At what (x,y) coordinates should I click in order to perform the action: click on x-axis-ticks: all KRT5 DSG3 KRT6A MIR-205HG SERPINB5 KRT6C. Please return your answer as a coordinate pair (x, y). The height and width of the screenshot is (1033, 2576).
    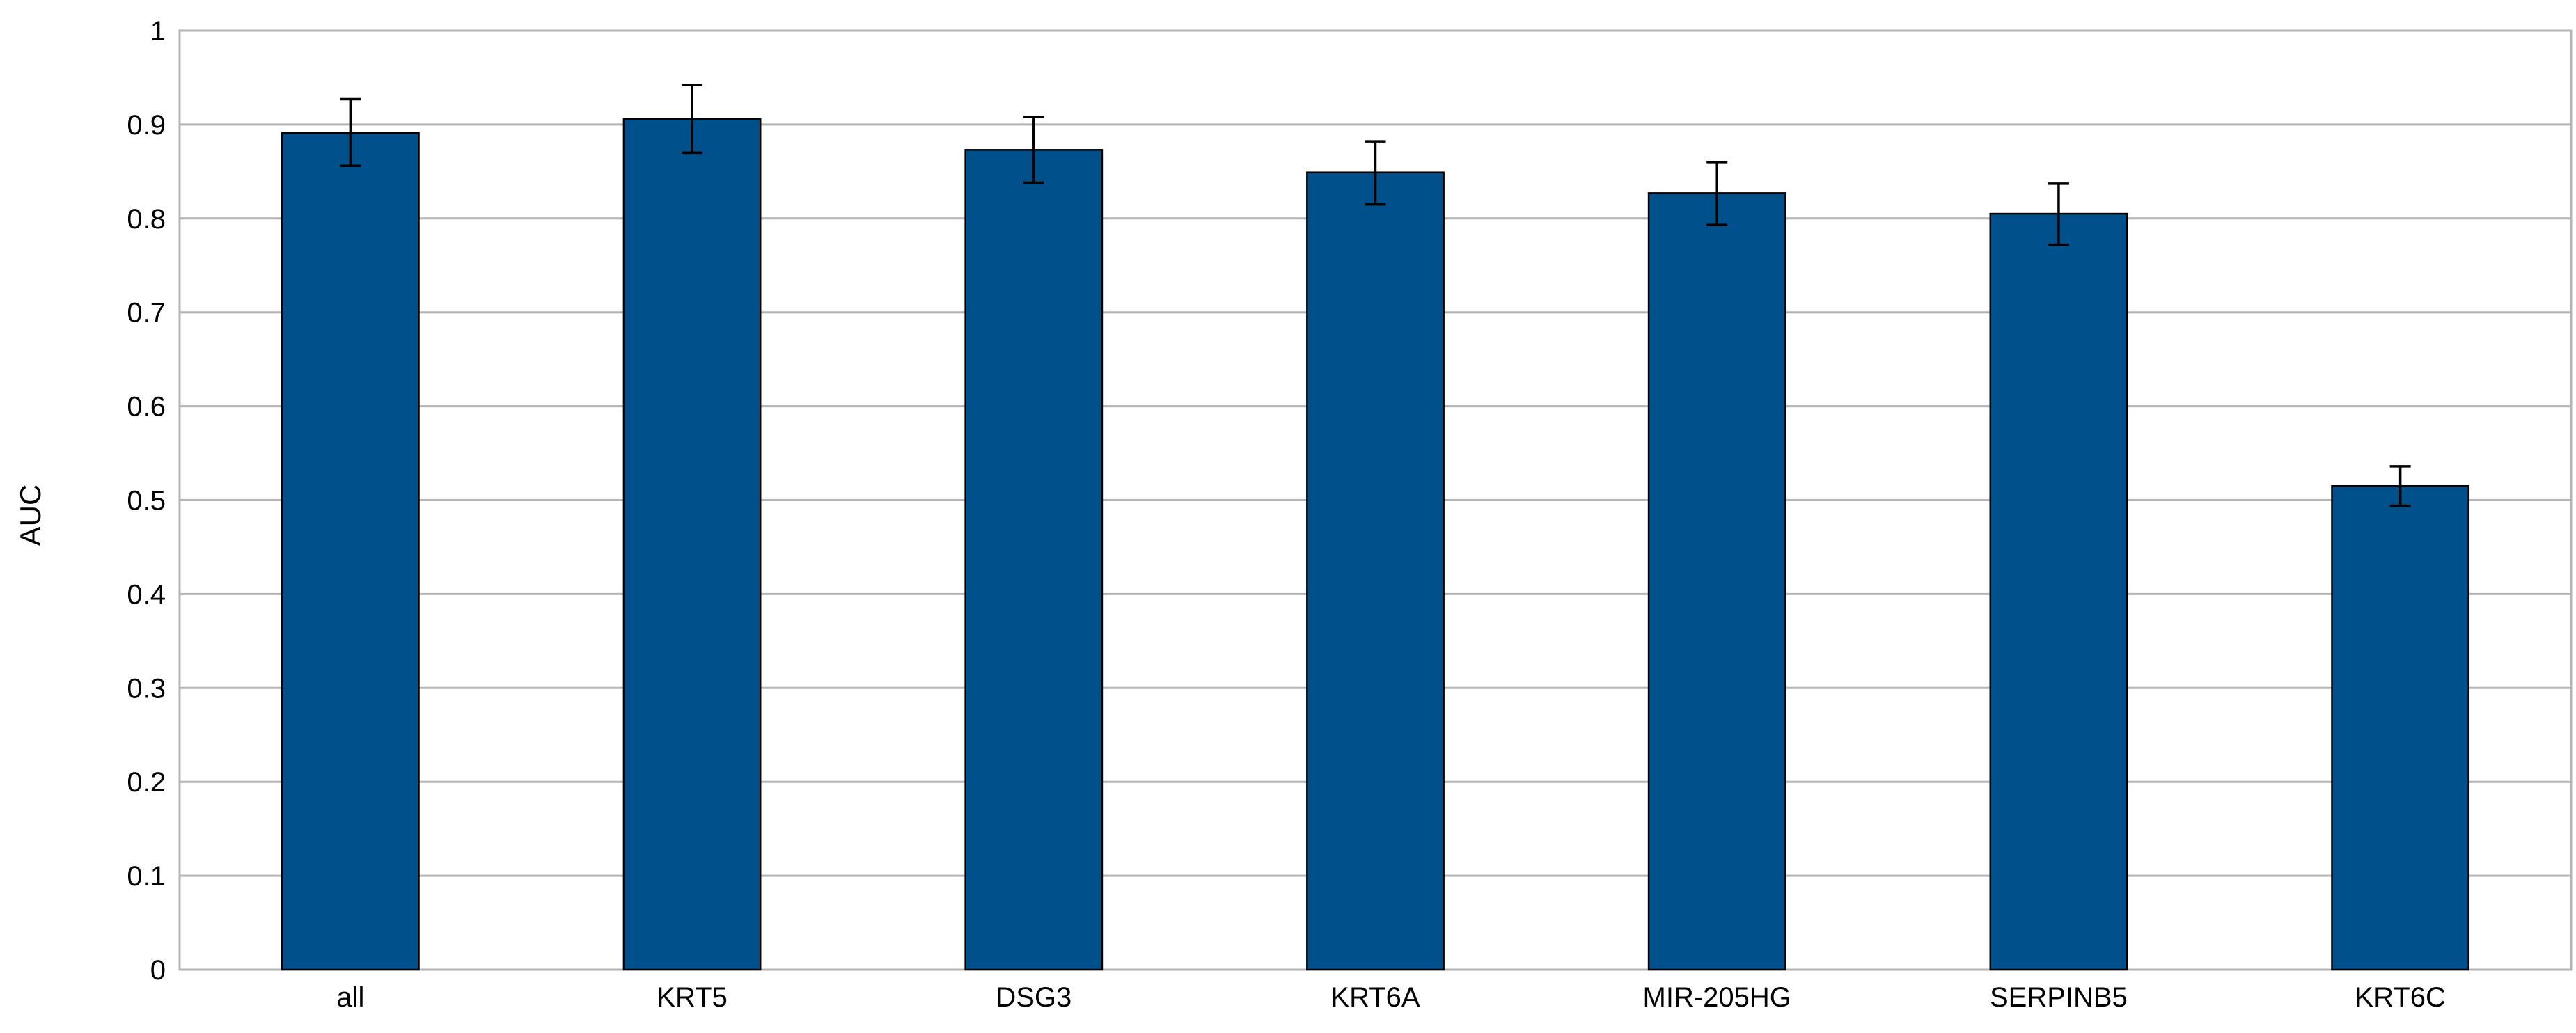
    Looking at the image, I should click on (1391, 997).